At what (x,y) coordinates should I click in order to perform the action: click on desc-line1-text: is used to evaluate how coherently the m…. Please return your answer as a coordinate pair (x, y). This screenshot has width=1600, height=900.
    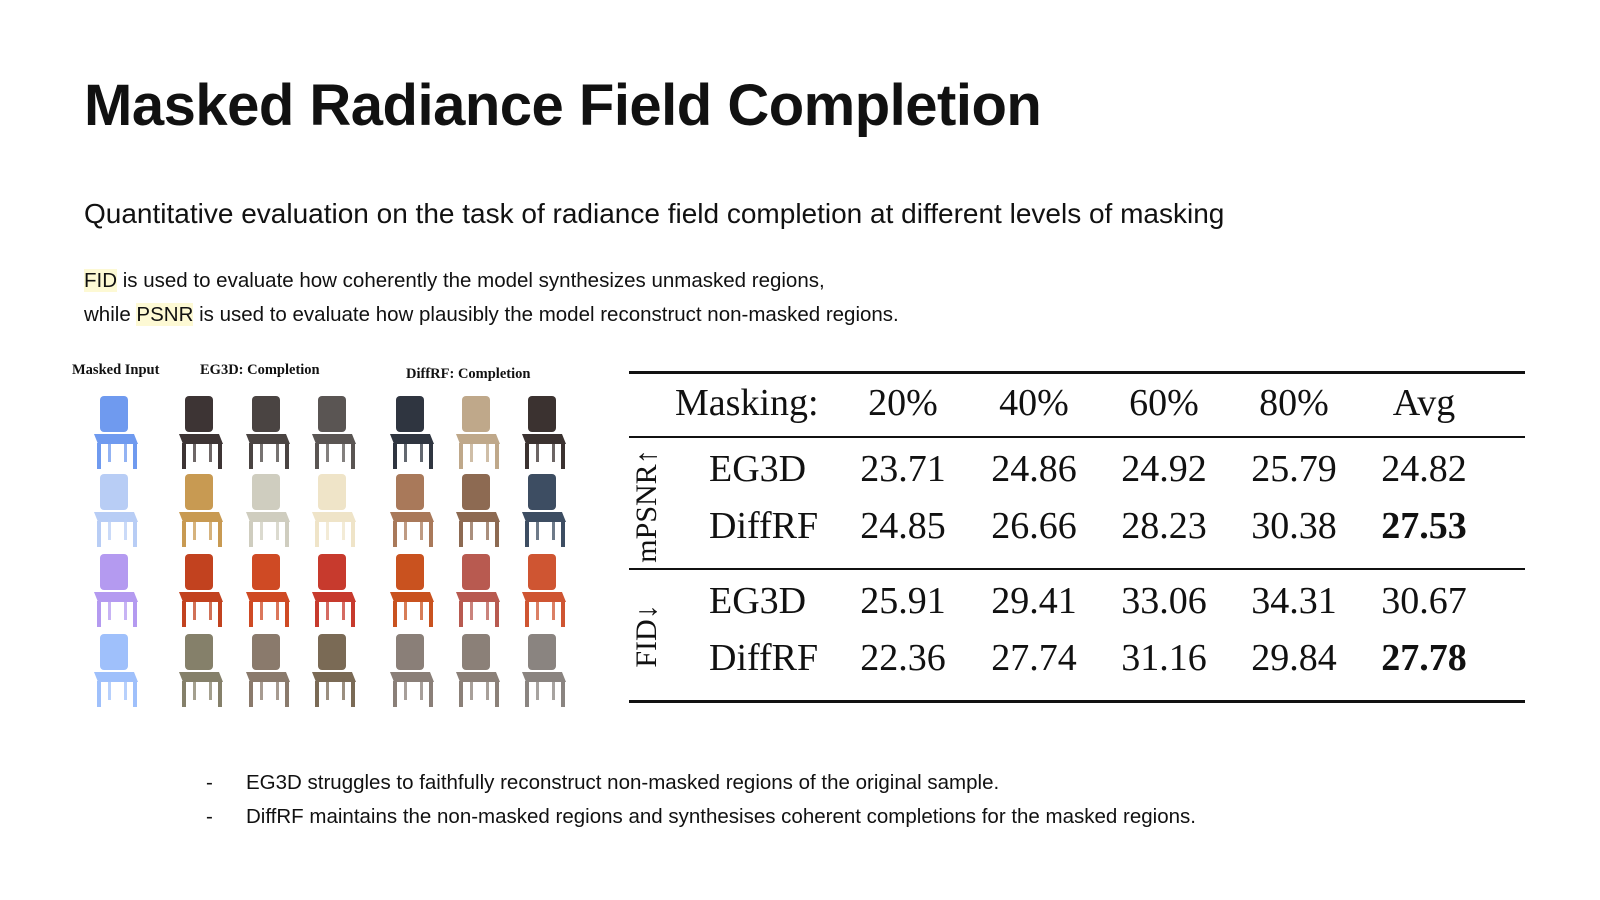
    Looking at the image, I should click on (471, 280).